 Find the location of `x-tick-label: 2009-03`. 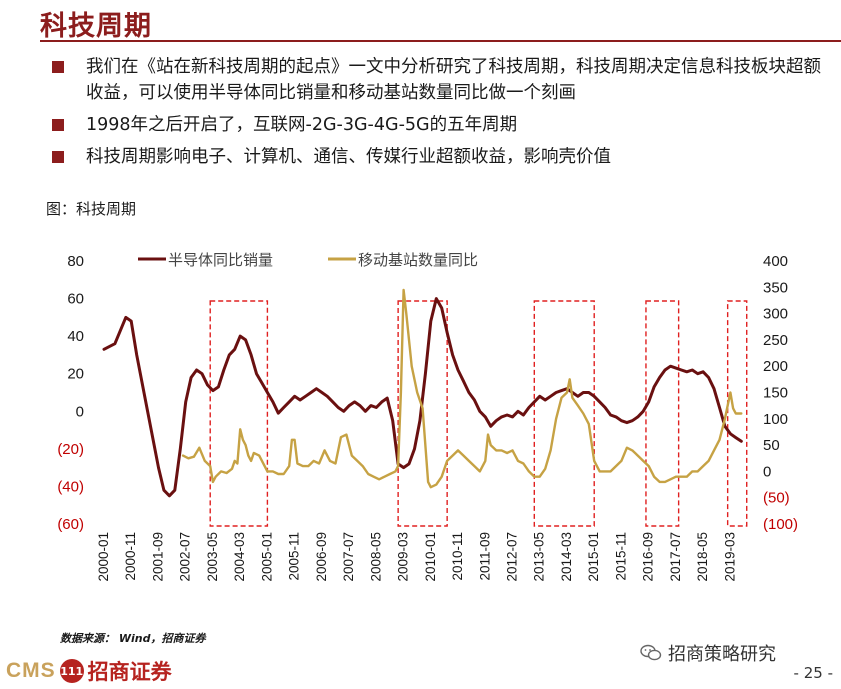

x-tick-label: 2009-03 is located at coordinates (403, 557).